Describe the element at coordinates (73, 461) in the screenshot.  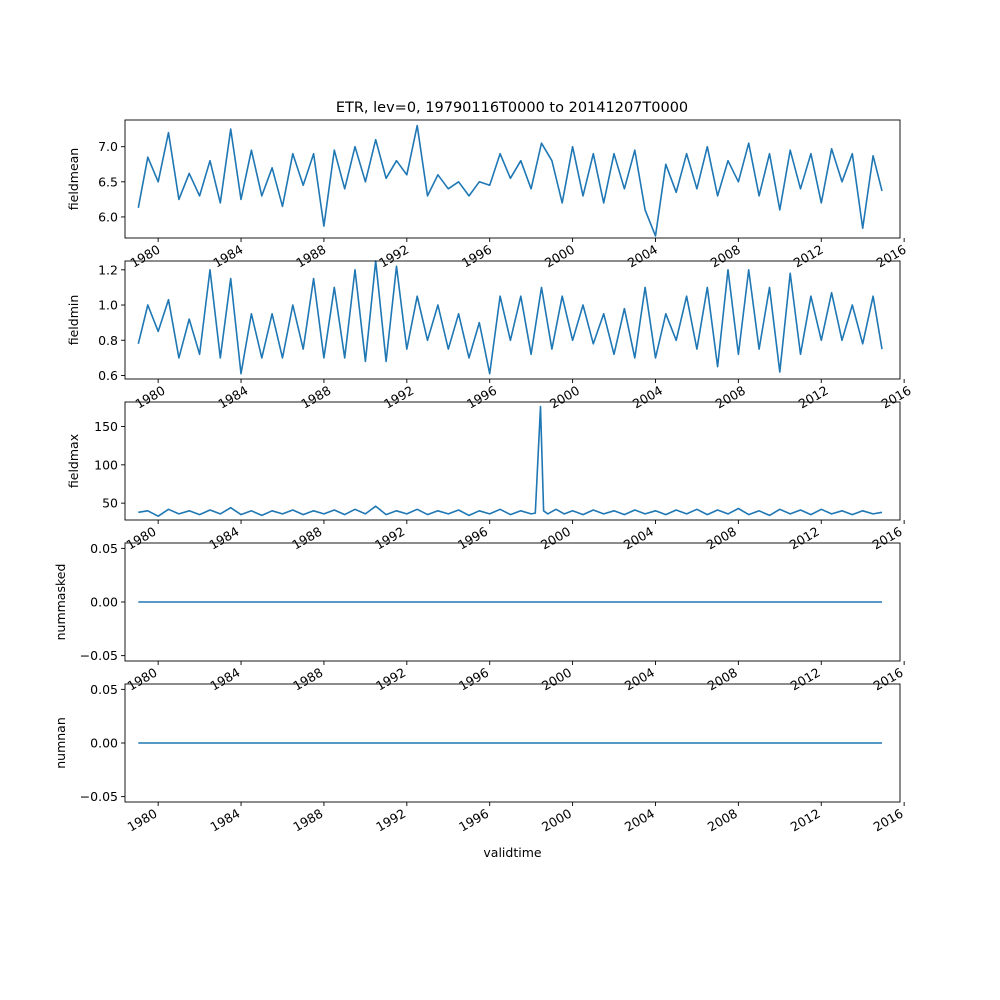
I see `y-axis-label: fieldmax` at that location.